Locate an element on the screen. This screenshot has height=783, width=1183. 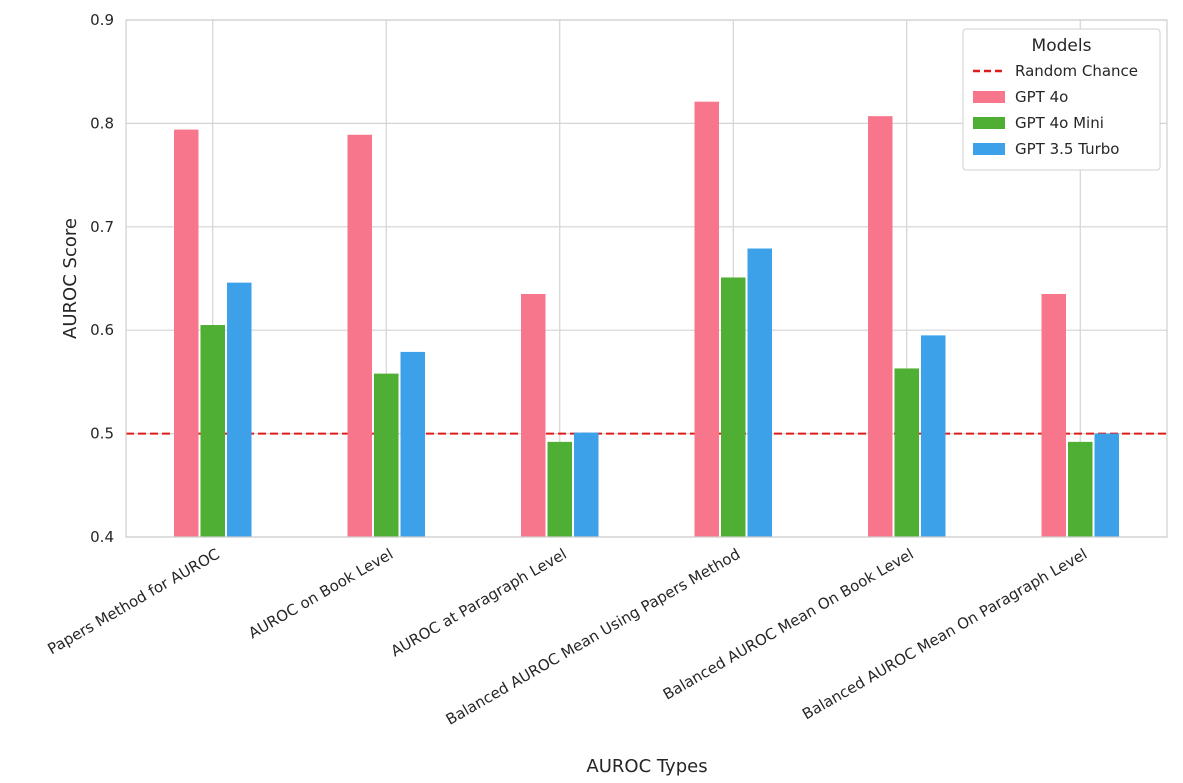
y-axis-title: AUROC Score is located at coordinates (70, 278).